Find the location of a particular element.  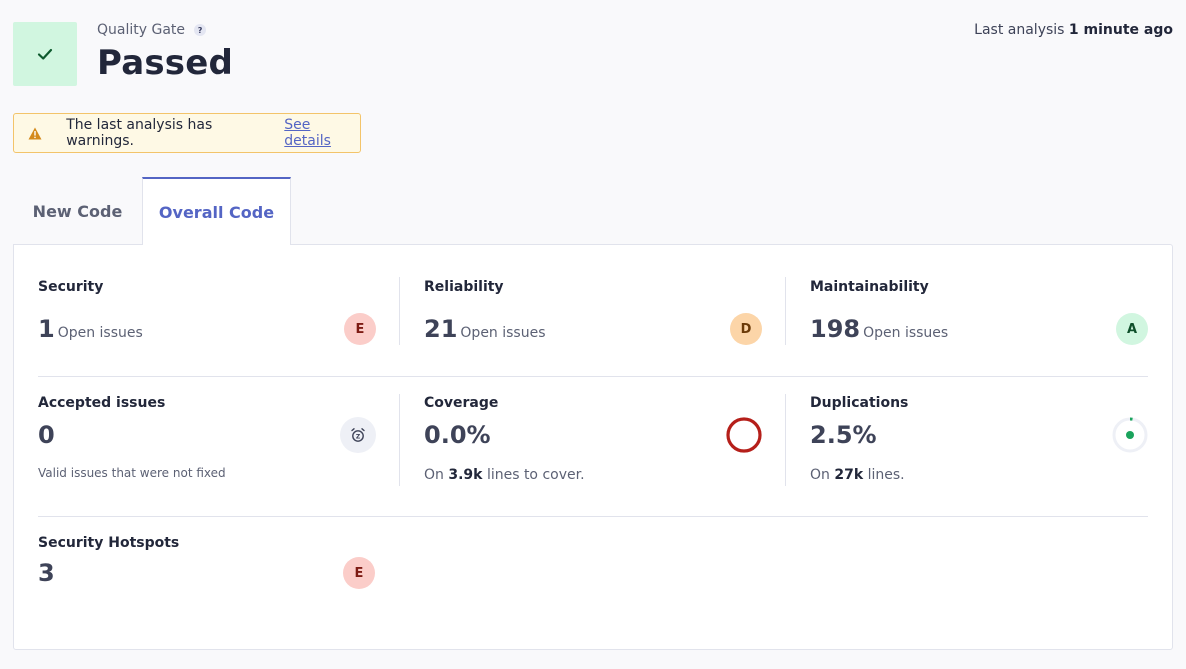

svg-text: Z is located at coordinates (358, 436).